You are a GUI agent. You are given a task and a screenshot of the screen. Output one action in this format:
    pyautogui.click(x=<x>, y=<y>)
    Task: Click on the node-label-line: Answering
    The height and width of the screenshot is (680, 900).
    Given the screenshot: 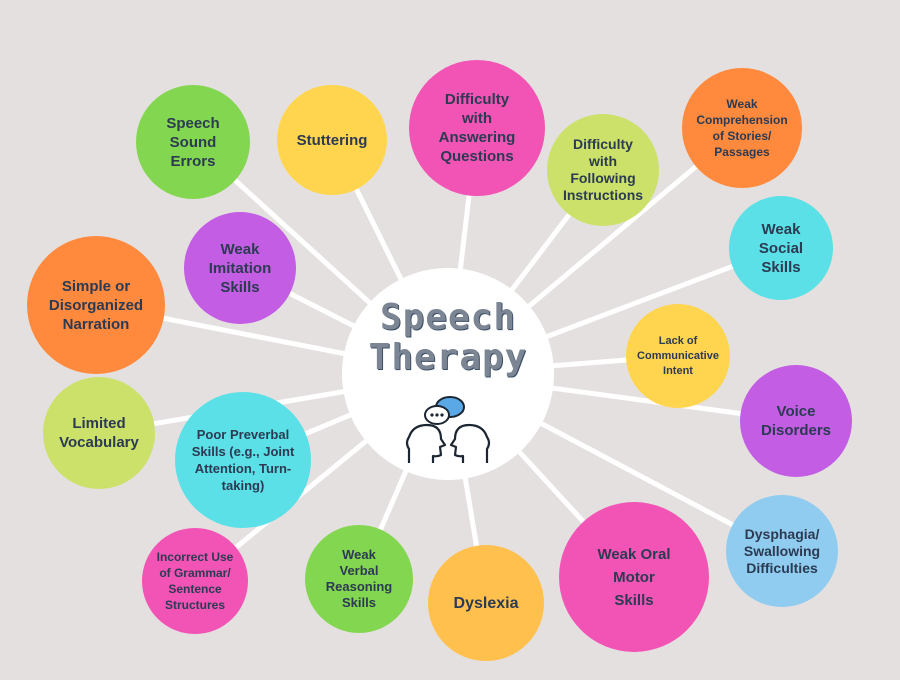 What is the action you would take?
    pyautogui.click(x=477, y=137)
    